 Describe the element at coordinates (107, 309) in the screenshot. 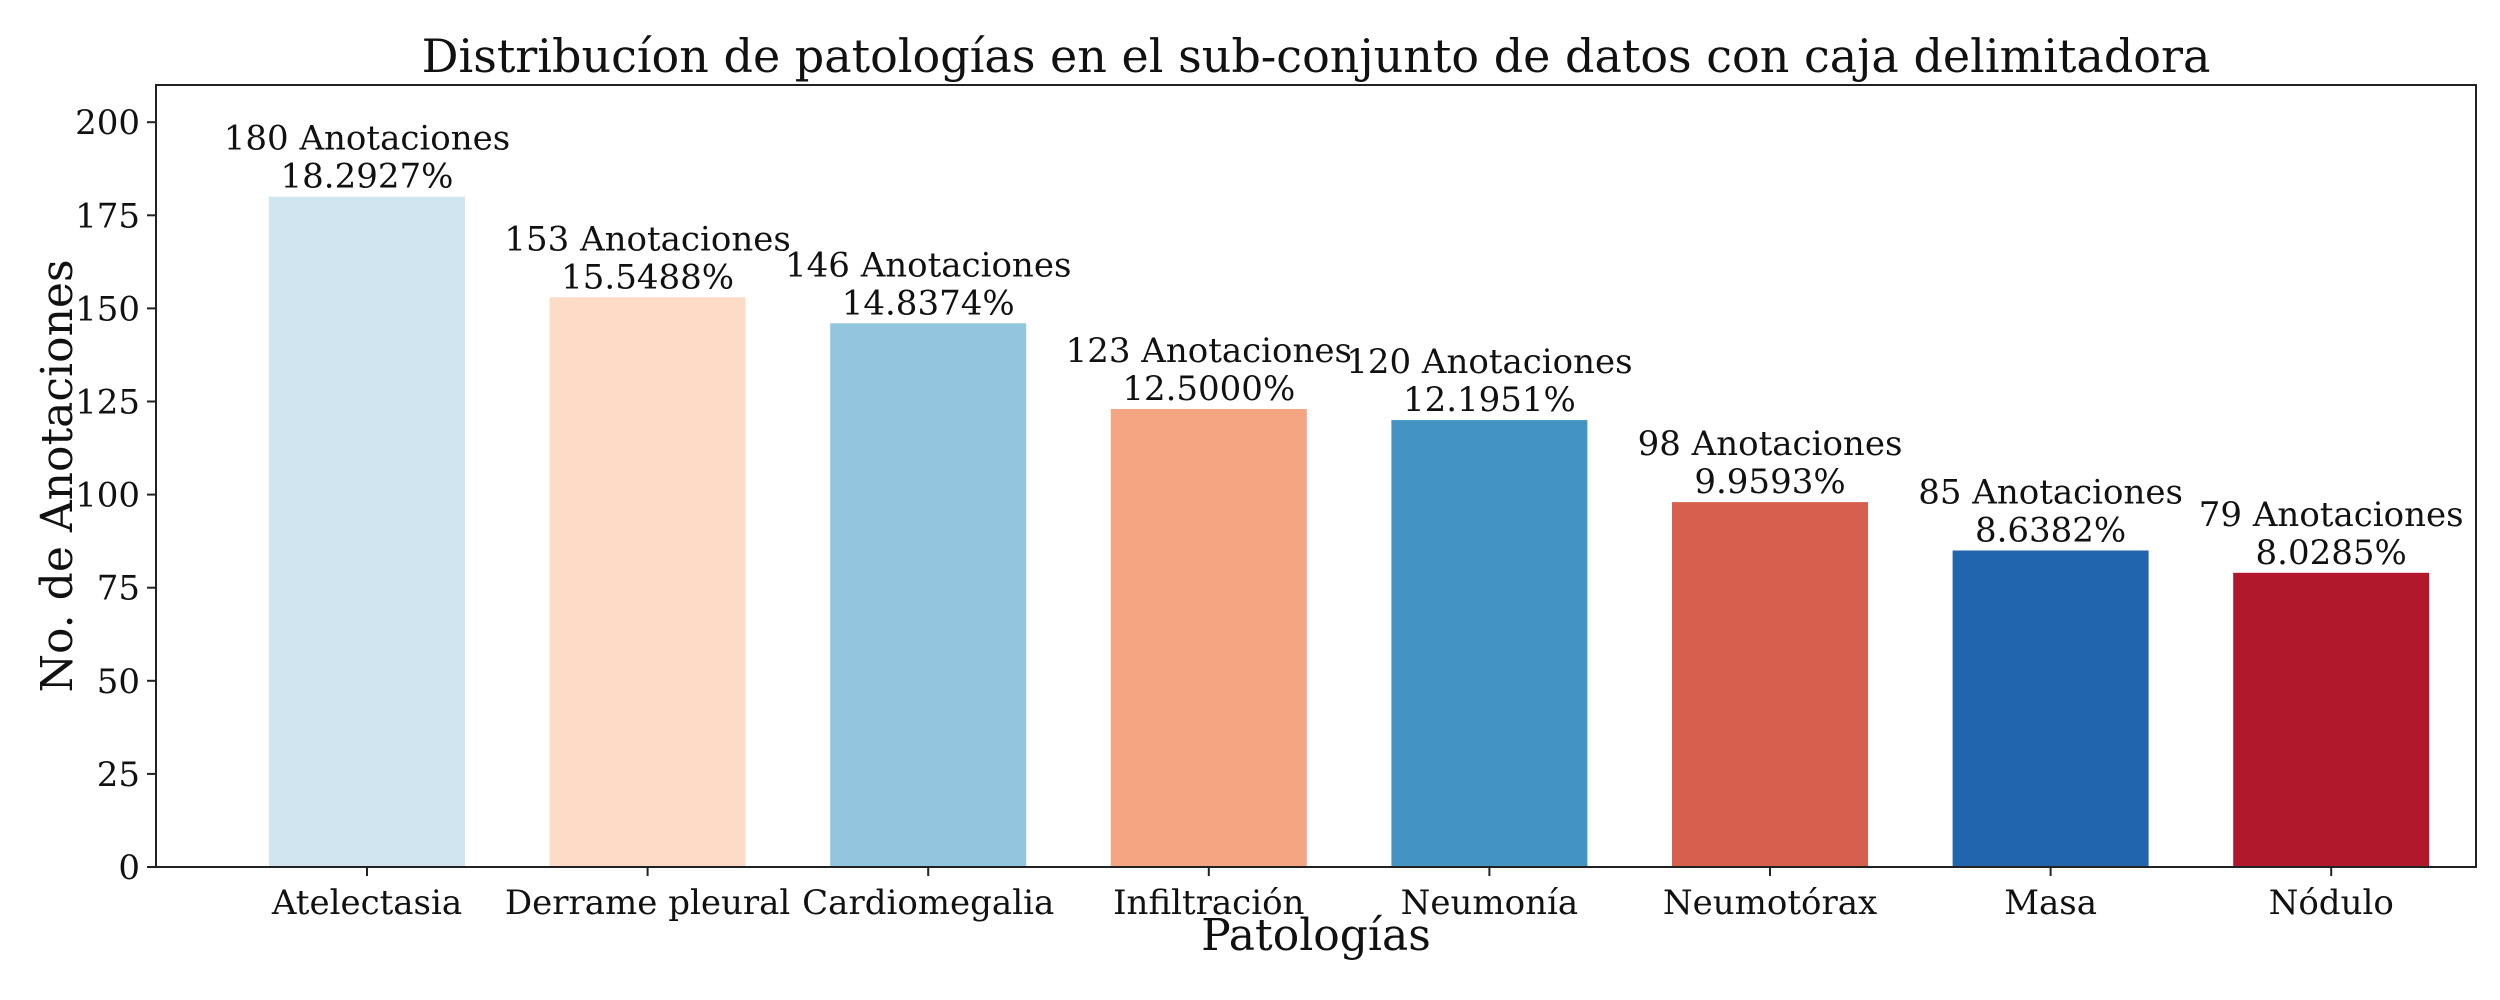

I see `y-tick-label: 150` at that location.